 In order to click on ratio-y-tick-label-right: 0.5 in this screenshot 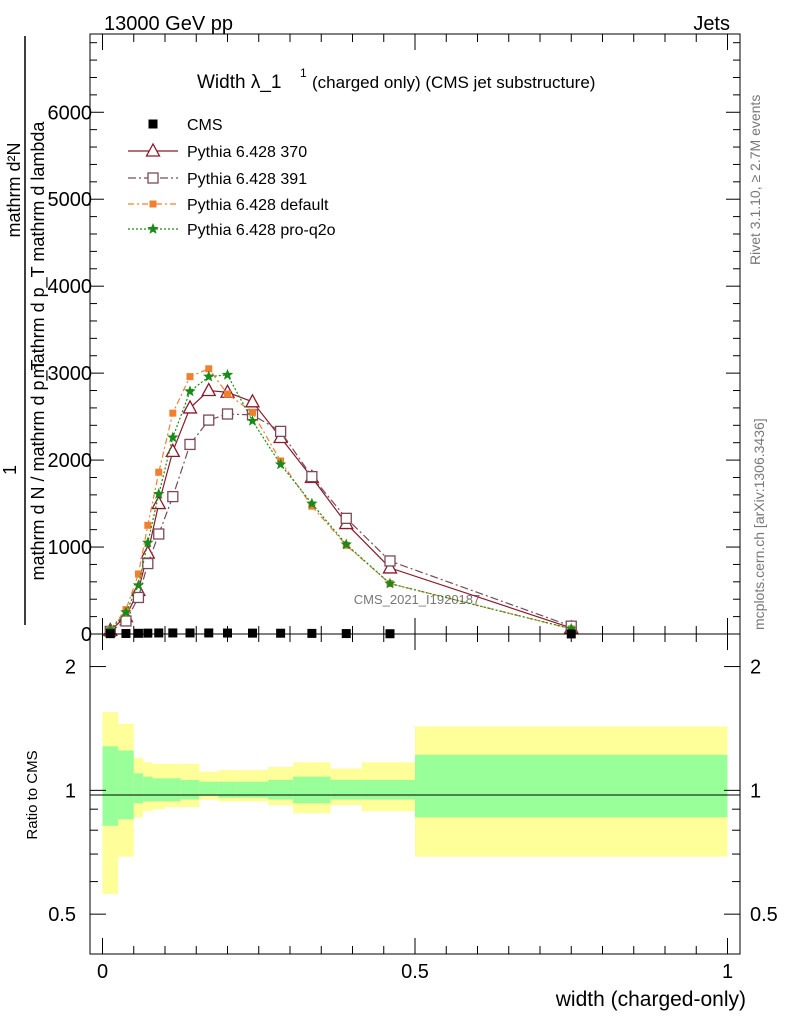, I will do `click(764, 915)`.